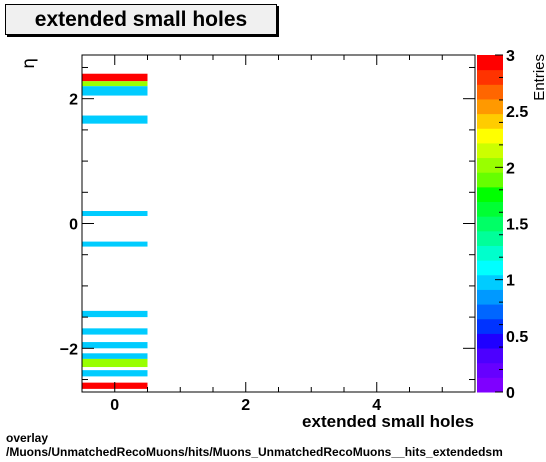 The image size is (546, 462). Describe the element at coordinates (29, 63) in the screenshot. I see `y-axis-label: η` at that location.